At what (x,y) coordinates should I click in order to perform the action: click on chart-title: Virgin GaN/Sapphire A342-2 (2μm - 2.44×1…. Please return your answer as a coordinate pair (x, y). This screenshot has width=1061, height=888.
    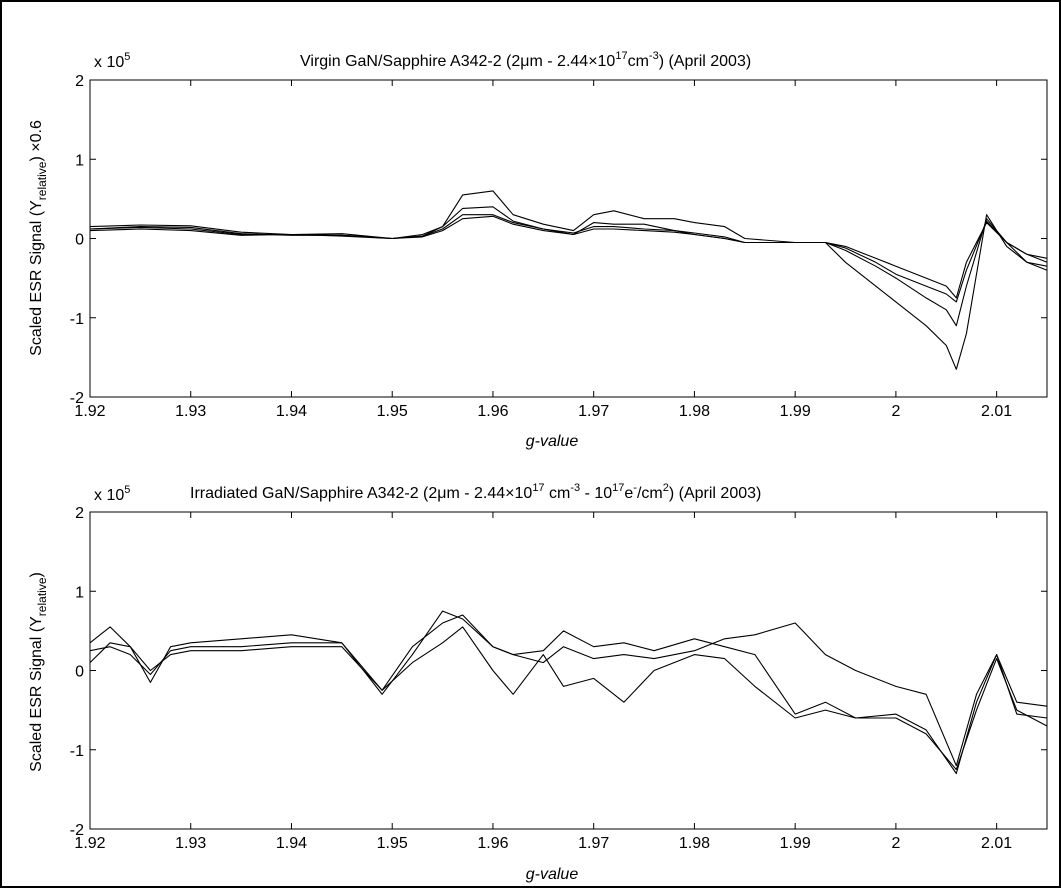
    Looking at the image, I should click on (525, 60).